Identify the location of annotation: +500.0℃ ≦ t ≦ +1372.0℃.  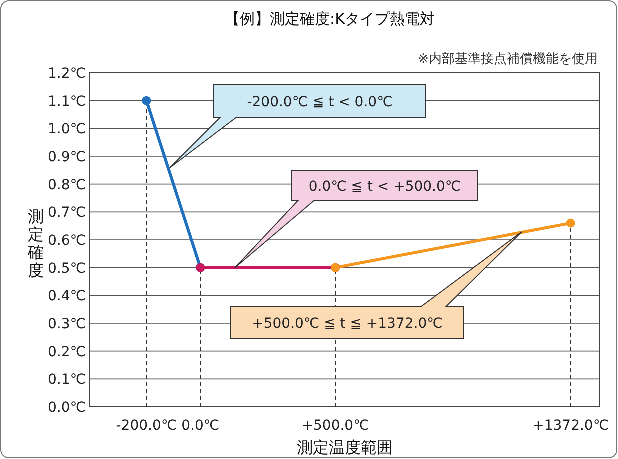
(347, 324).